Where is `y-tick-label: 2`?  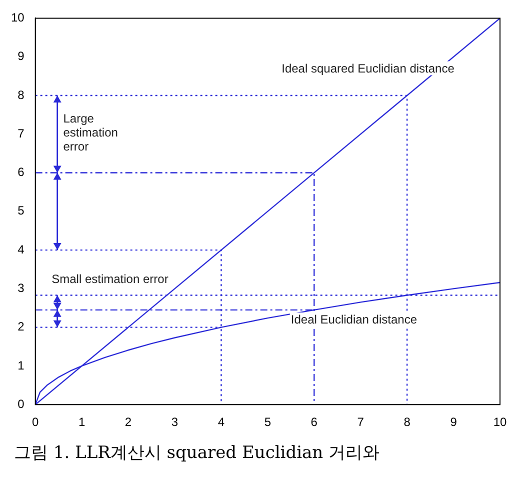
y-tick-label: 2 is located at coordinates (21, 327).